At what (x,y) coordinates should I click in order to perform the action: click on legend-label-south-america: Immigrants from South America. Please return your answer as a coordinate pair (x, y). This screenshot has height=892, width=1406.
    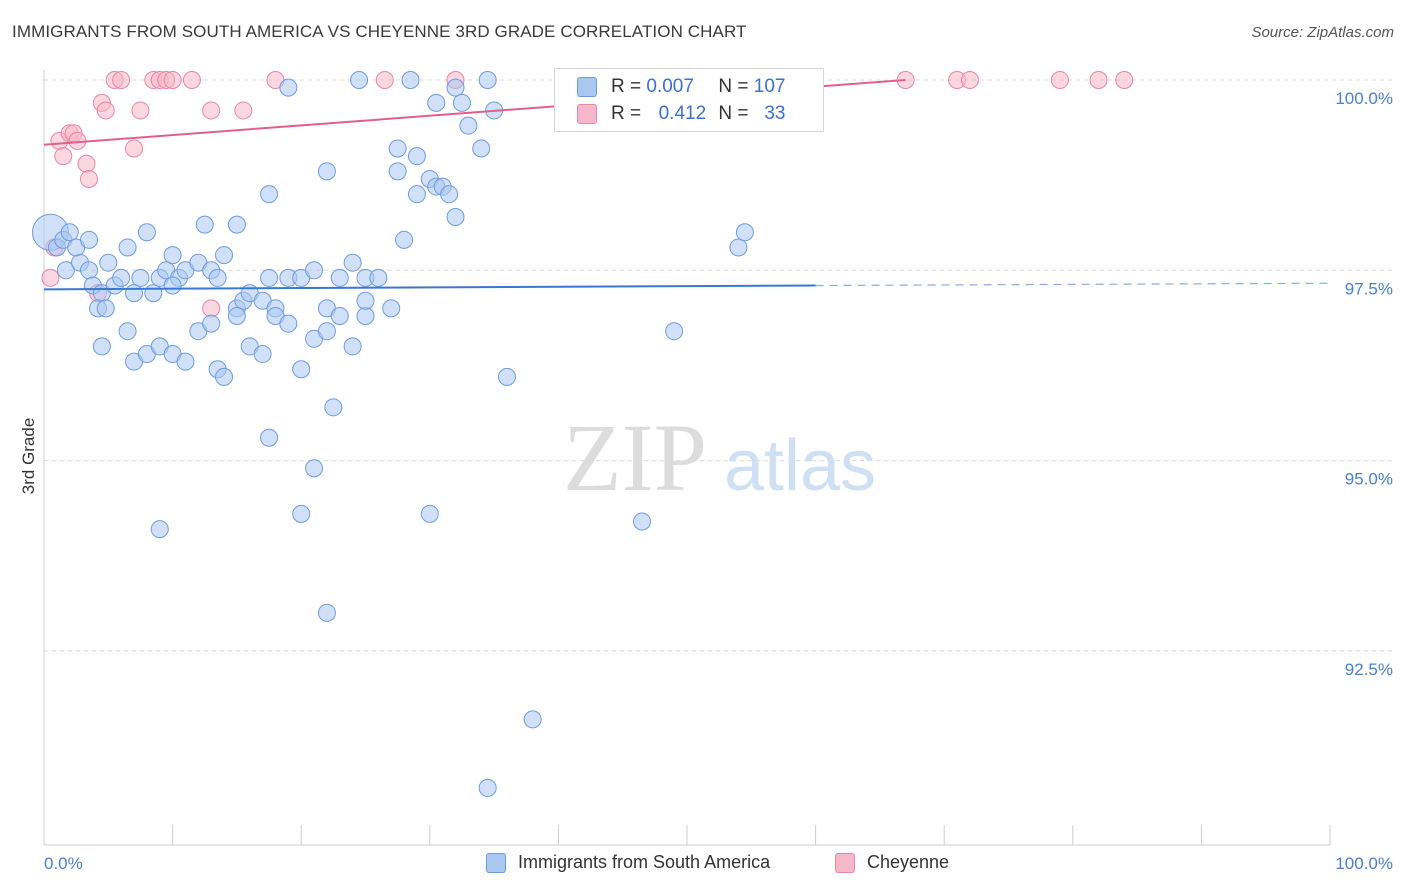
    Looking at the image, I should click on (644, 862).